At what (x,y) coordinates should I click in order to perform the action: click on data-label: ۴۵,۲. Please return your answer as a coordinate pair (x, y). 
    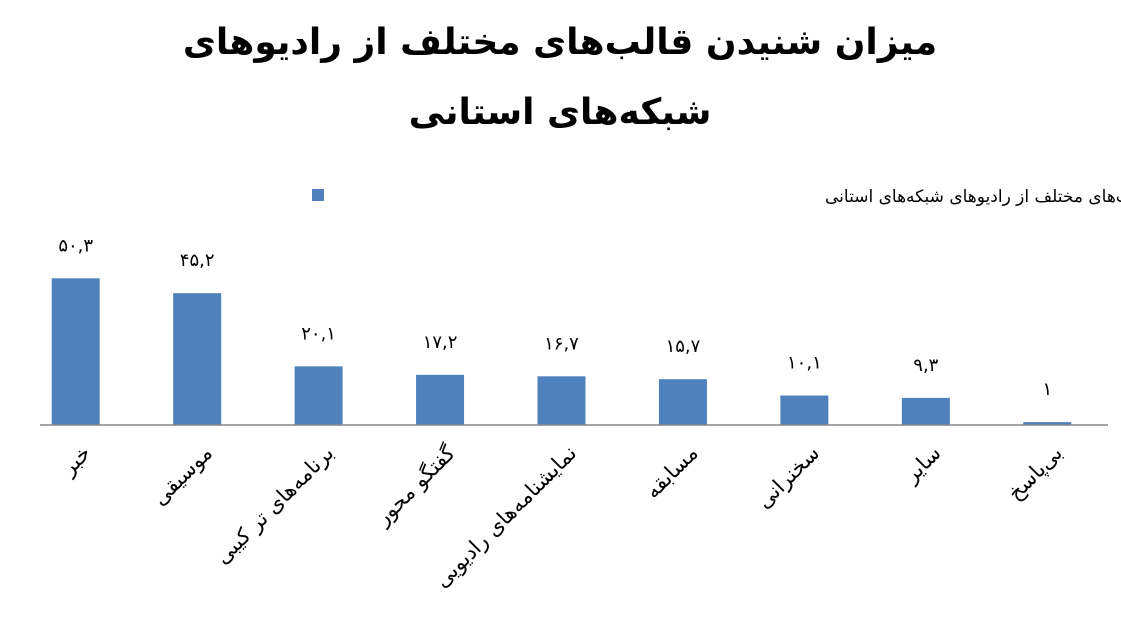
    Looking at the image, I should click on (197, 260).